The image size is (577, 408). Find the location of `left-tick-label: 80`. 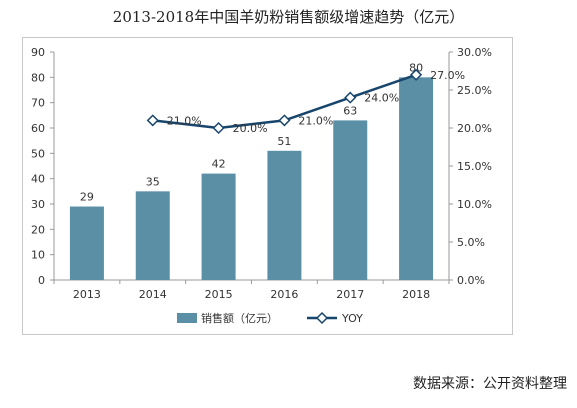

left-tick-label: 80 is located at coordinates (38, 77).